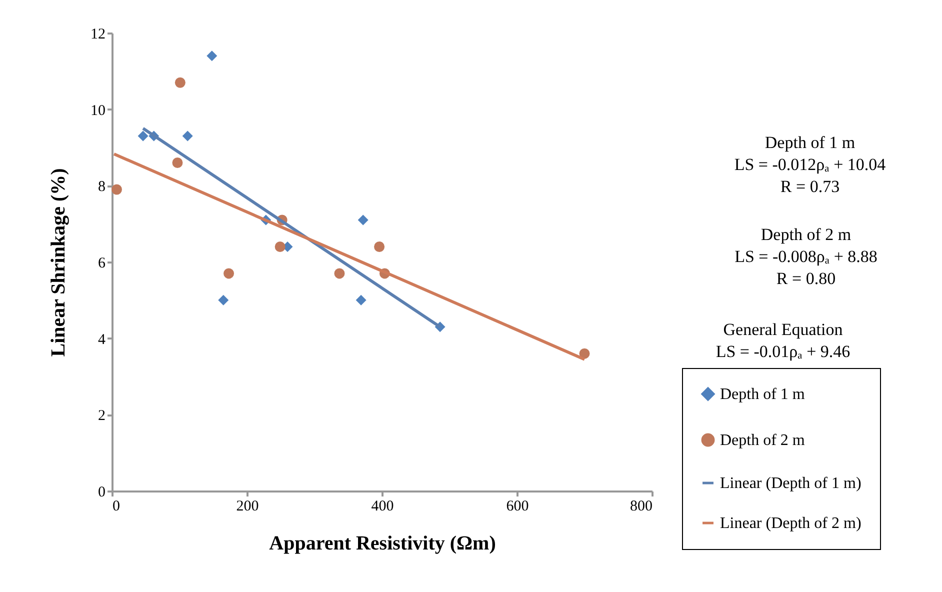 The image size is (942, 592). Describe the element at coordinates (102, 492) in the screenshot. I see `y-tick-label: 0` at that location.